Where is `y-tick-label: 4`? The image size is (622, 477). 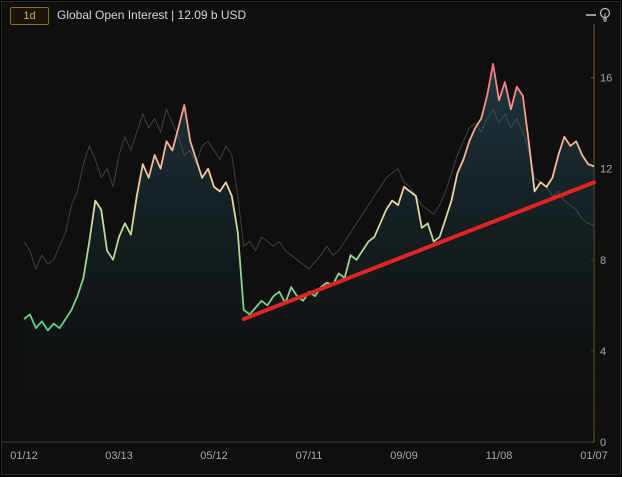 y-tick-label: 4 is located at coordinates (603, 352).